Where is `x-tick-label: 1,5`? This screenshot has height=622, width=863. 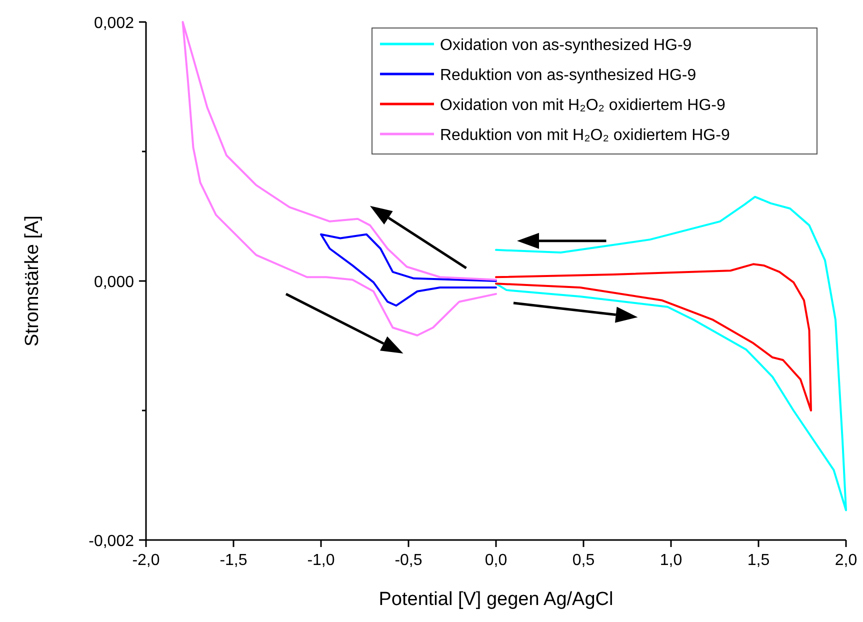
x-tick-label: 1,5 is located at coordinates (758, 560).